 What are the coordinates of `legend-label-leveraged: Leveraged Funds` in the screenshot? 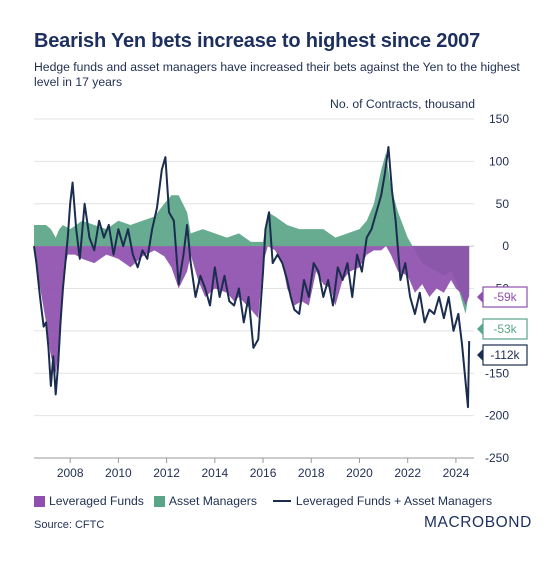 It's located at (96, 501).